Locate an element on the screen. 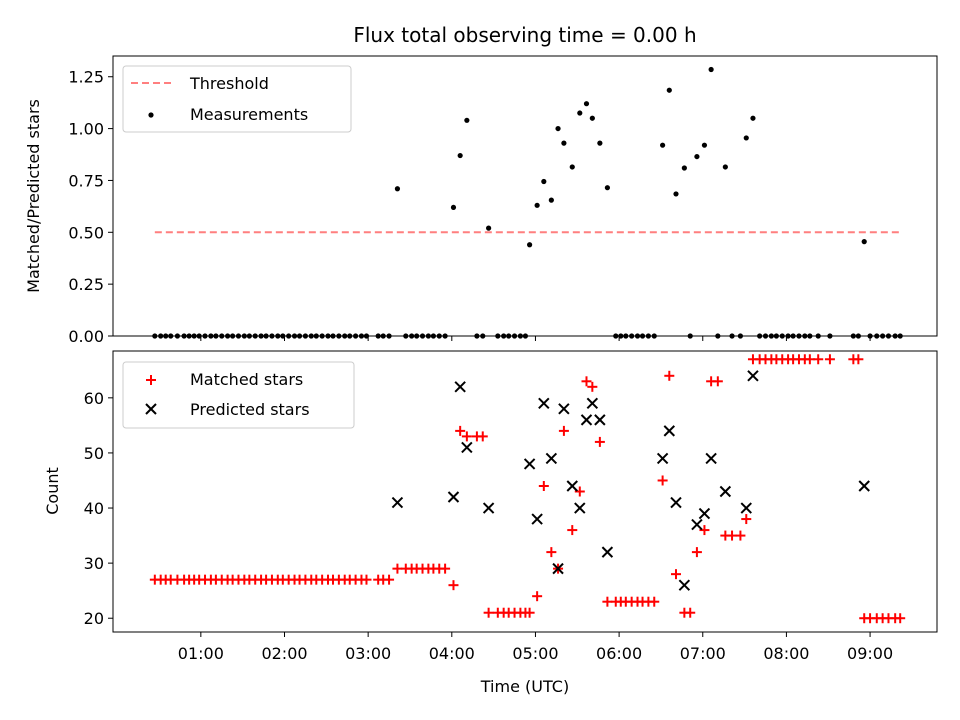  top-chart-title: Flux total observing time = 0.00 h is located at coordinates (524, 35).